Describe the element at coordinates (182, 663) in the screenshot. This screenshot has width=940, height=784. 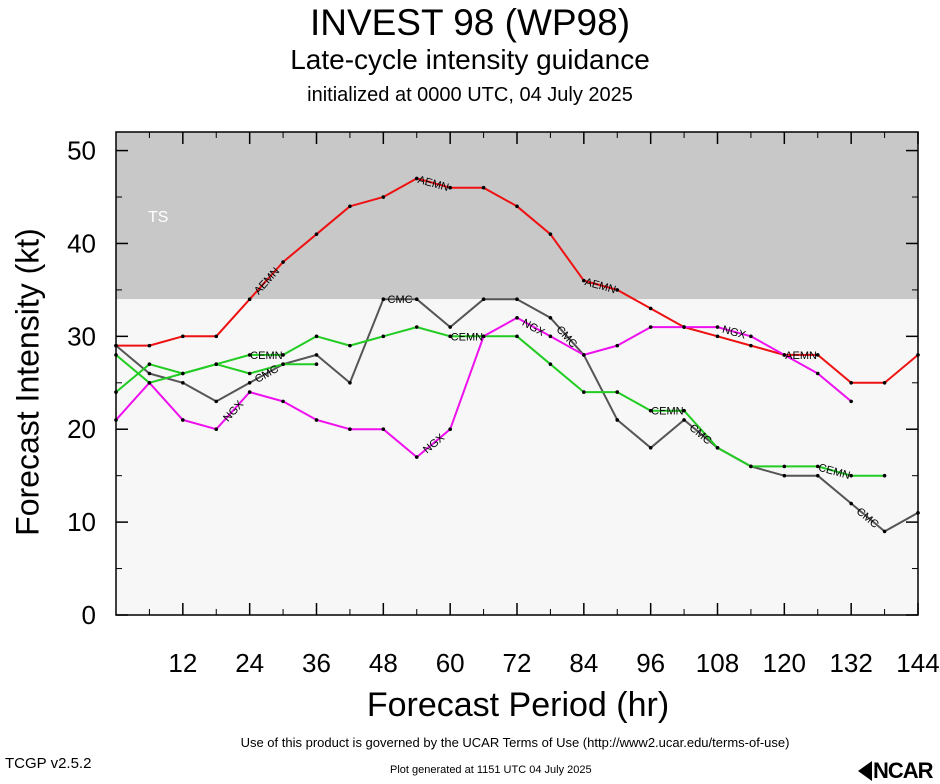
I see `x-tick-label: 12` at that location.